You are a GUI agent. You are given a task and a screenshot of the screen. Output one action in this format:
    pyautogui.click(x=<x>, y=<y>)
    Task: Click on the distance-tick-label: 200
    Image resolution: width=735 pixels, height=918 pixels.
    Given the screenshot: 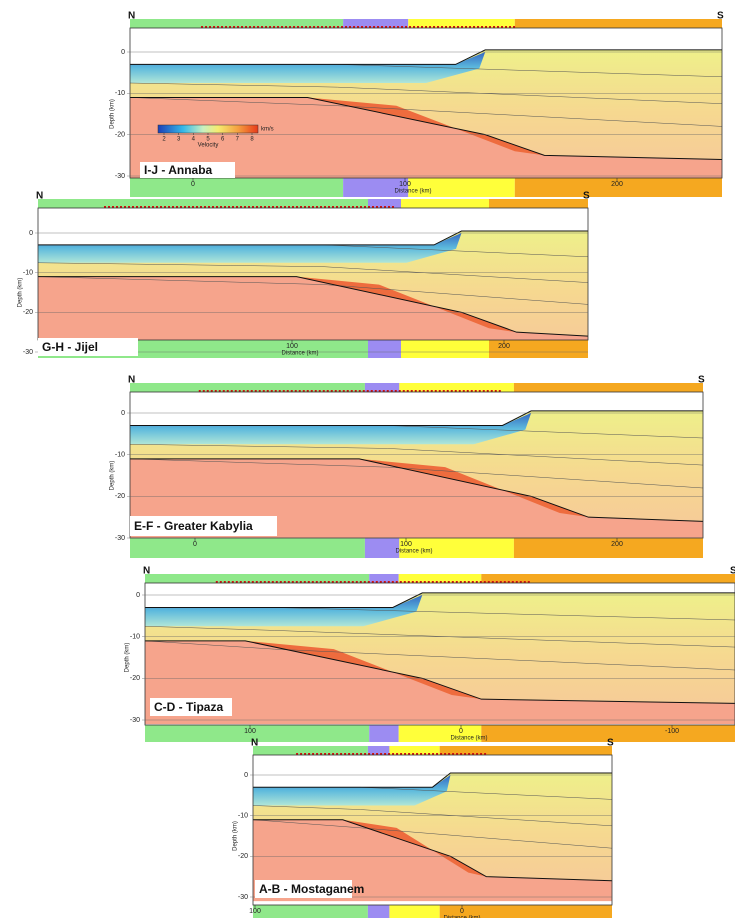 What is the action you would take?
    pyautogui.click(x=617, y=544)
    